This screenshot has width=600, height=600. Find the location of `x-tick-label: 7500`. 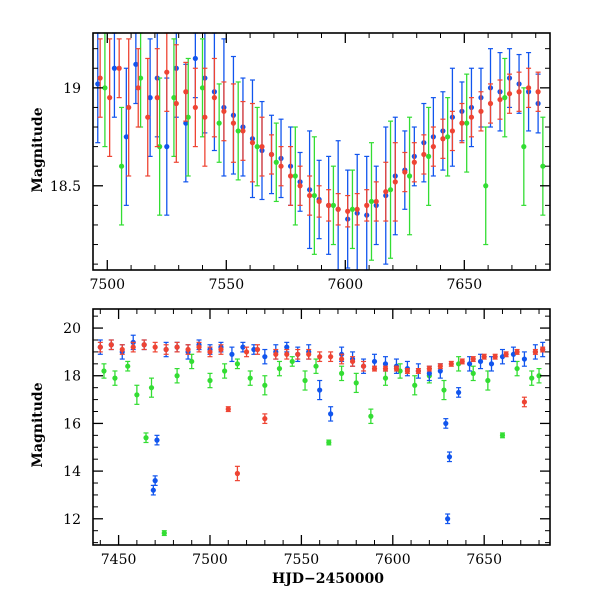

x-tick-label: 7500 is located at coordinates (107, 285).